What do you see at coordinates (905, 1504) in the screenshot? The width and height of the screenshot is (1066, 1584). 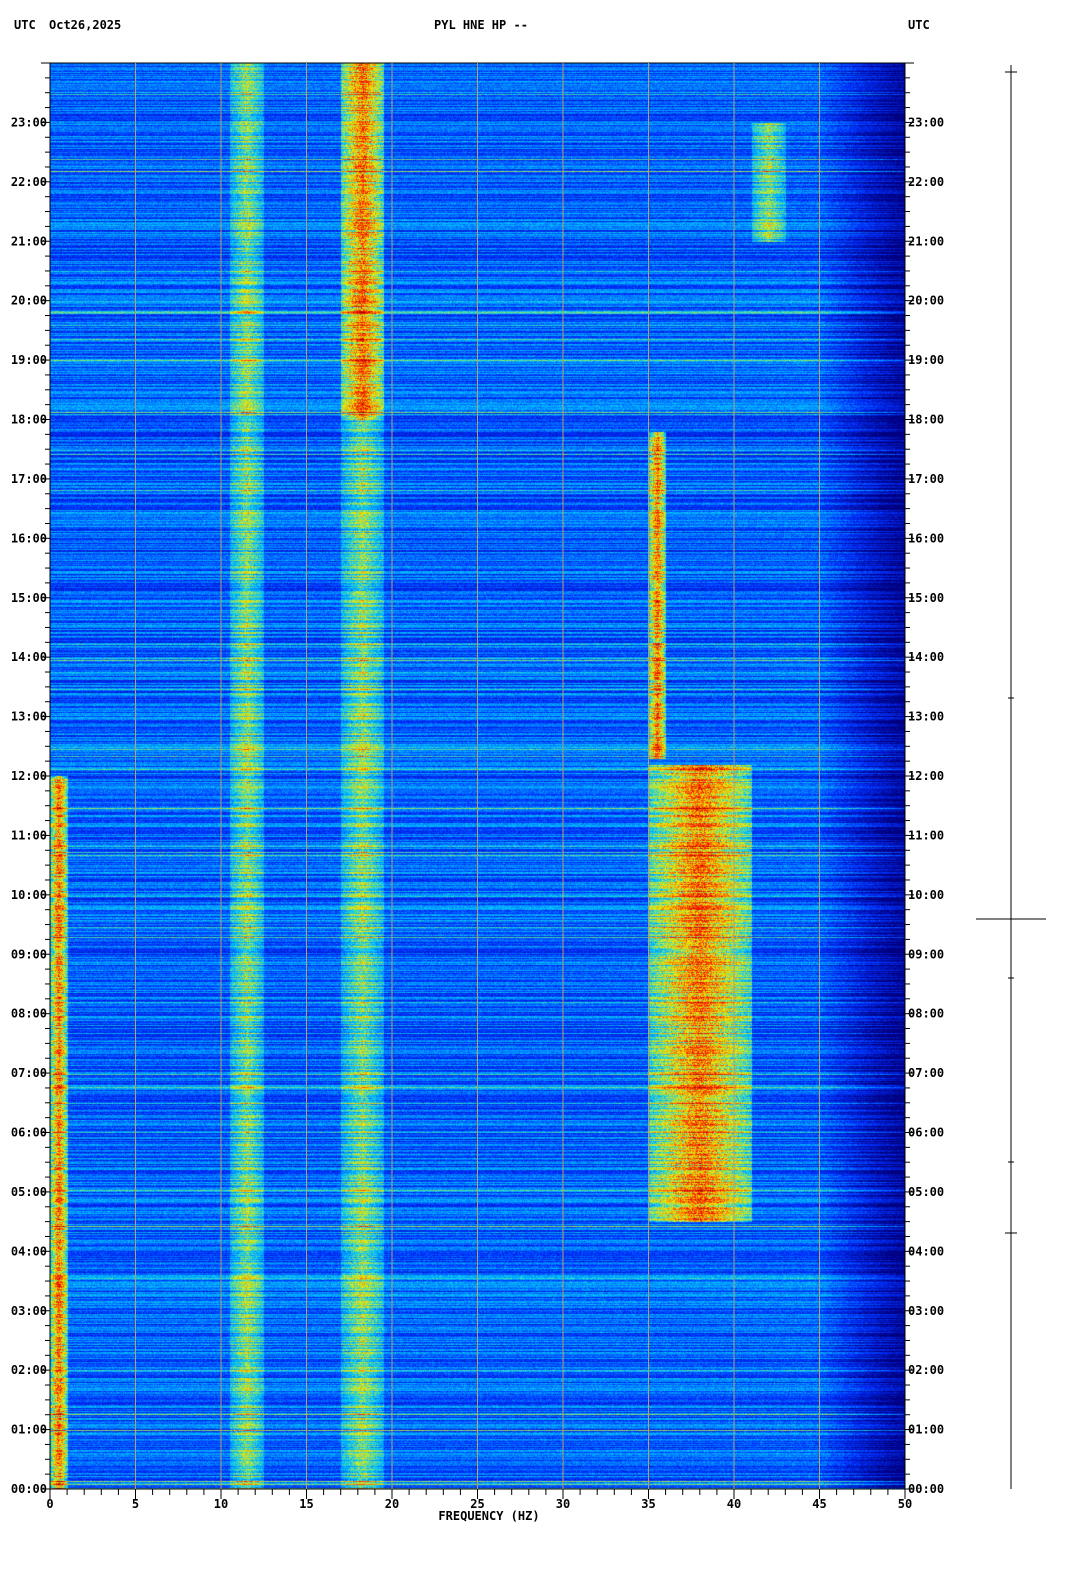 I see `x-tick-label: 50` at bounding box center [905, 1504].